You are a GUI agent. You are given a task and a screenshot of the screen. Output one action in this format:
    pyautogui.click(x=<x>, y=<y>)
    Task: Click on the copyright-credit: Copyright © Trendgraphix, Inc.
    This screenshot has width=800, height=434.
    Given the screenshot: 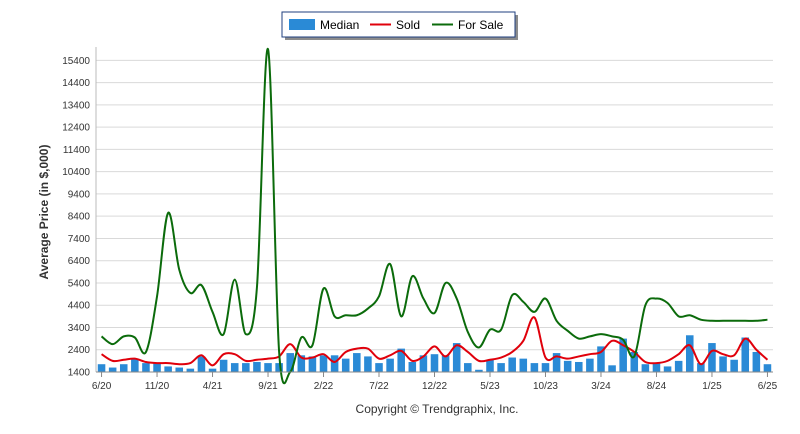 What is the action you would take?
    pyautogui.click(x=437, y=409)
    